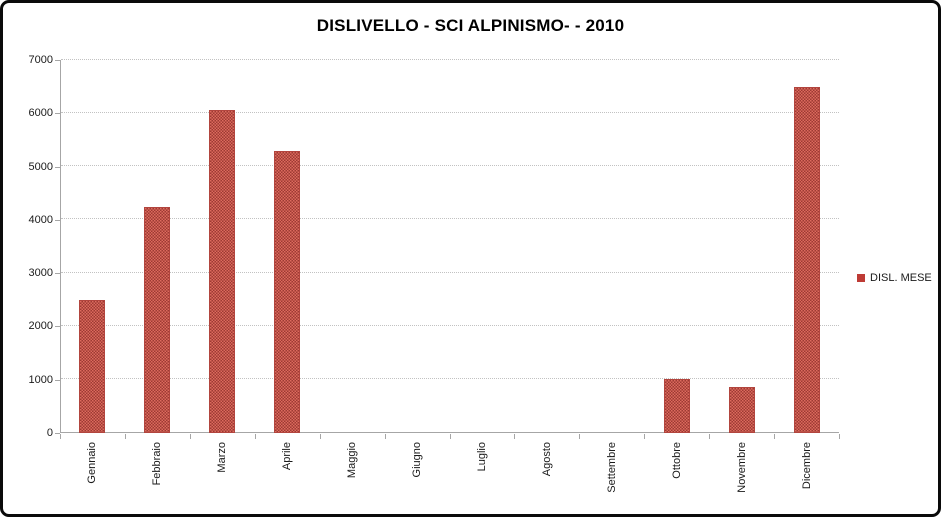 The width and height of the screenshot is (941, 517). What do you see at coordinates (807, 466) in the screenshot?
I see `x-tick-label-dicembre: Dicembre` at bounding box center [807, 466].